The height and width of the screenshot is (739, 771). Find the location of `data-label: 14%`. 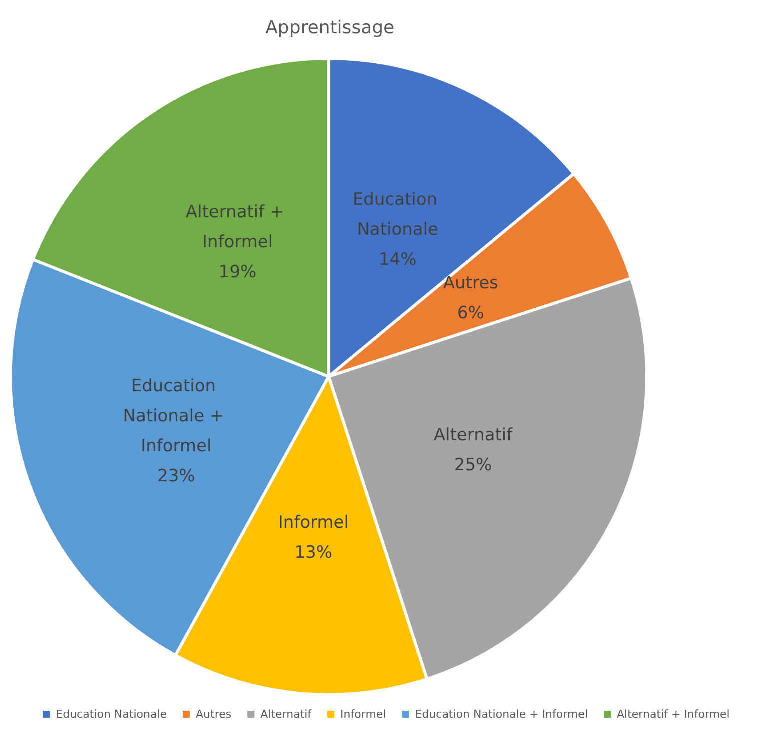

data-label: 14% is located at coordinates (397, 260).